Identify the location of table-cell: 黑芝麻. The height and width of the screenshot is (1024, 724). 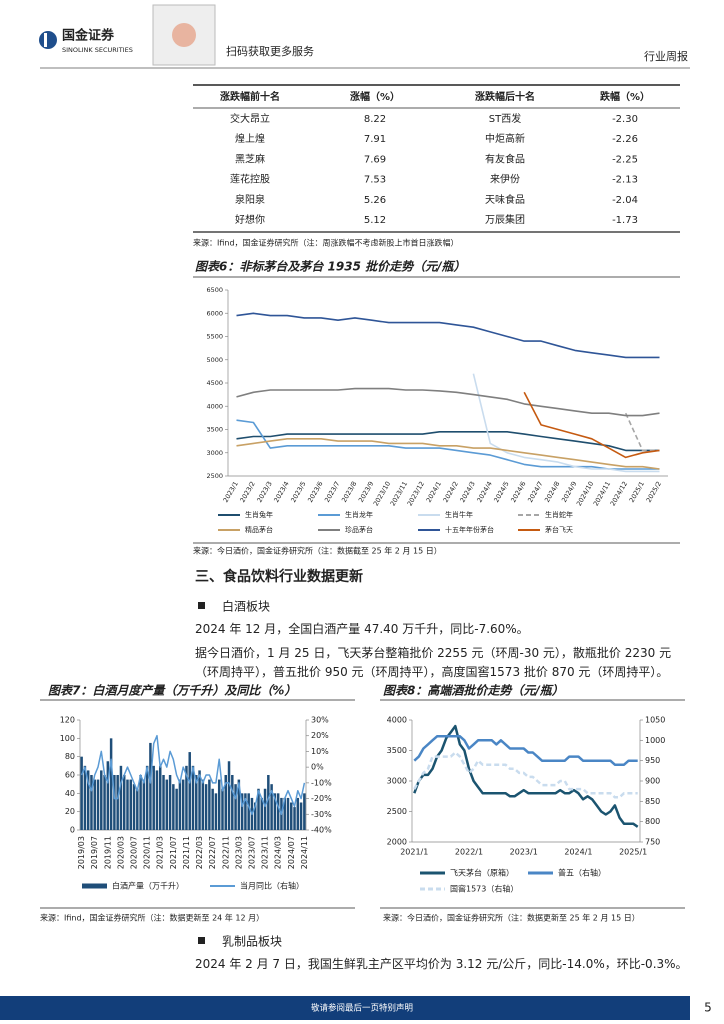
(250, 158).